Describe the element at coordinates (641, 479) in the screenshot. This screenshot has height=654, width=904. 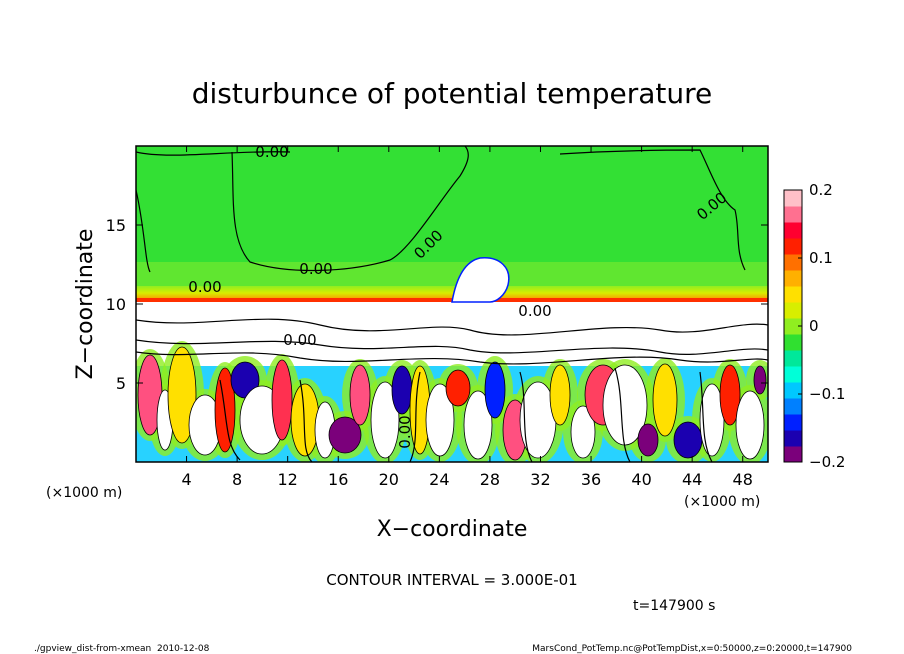
I see `x-tick-label: 40` at that location.